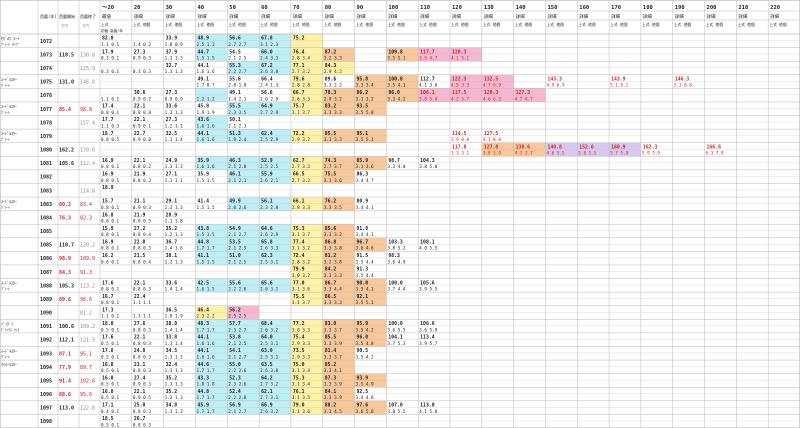 This screenshot has width=800, height=428. What do you see at coordinates (66, 151) in the screenshot?
I see `row-start: 162.2` at bounding box center [66, 151].